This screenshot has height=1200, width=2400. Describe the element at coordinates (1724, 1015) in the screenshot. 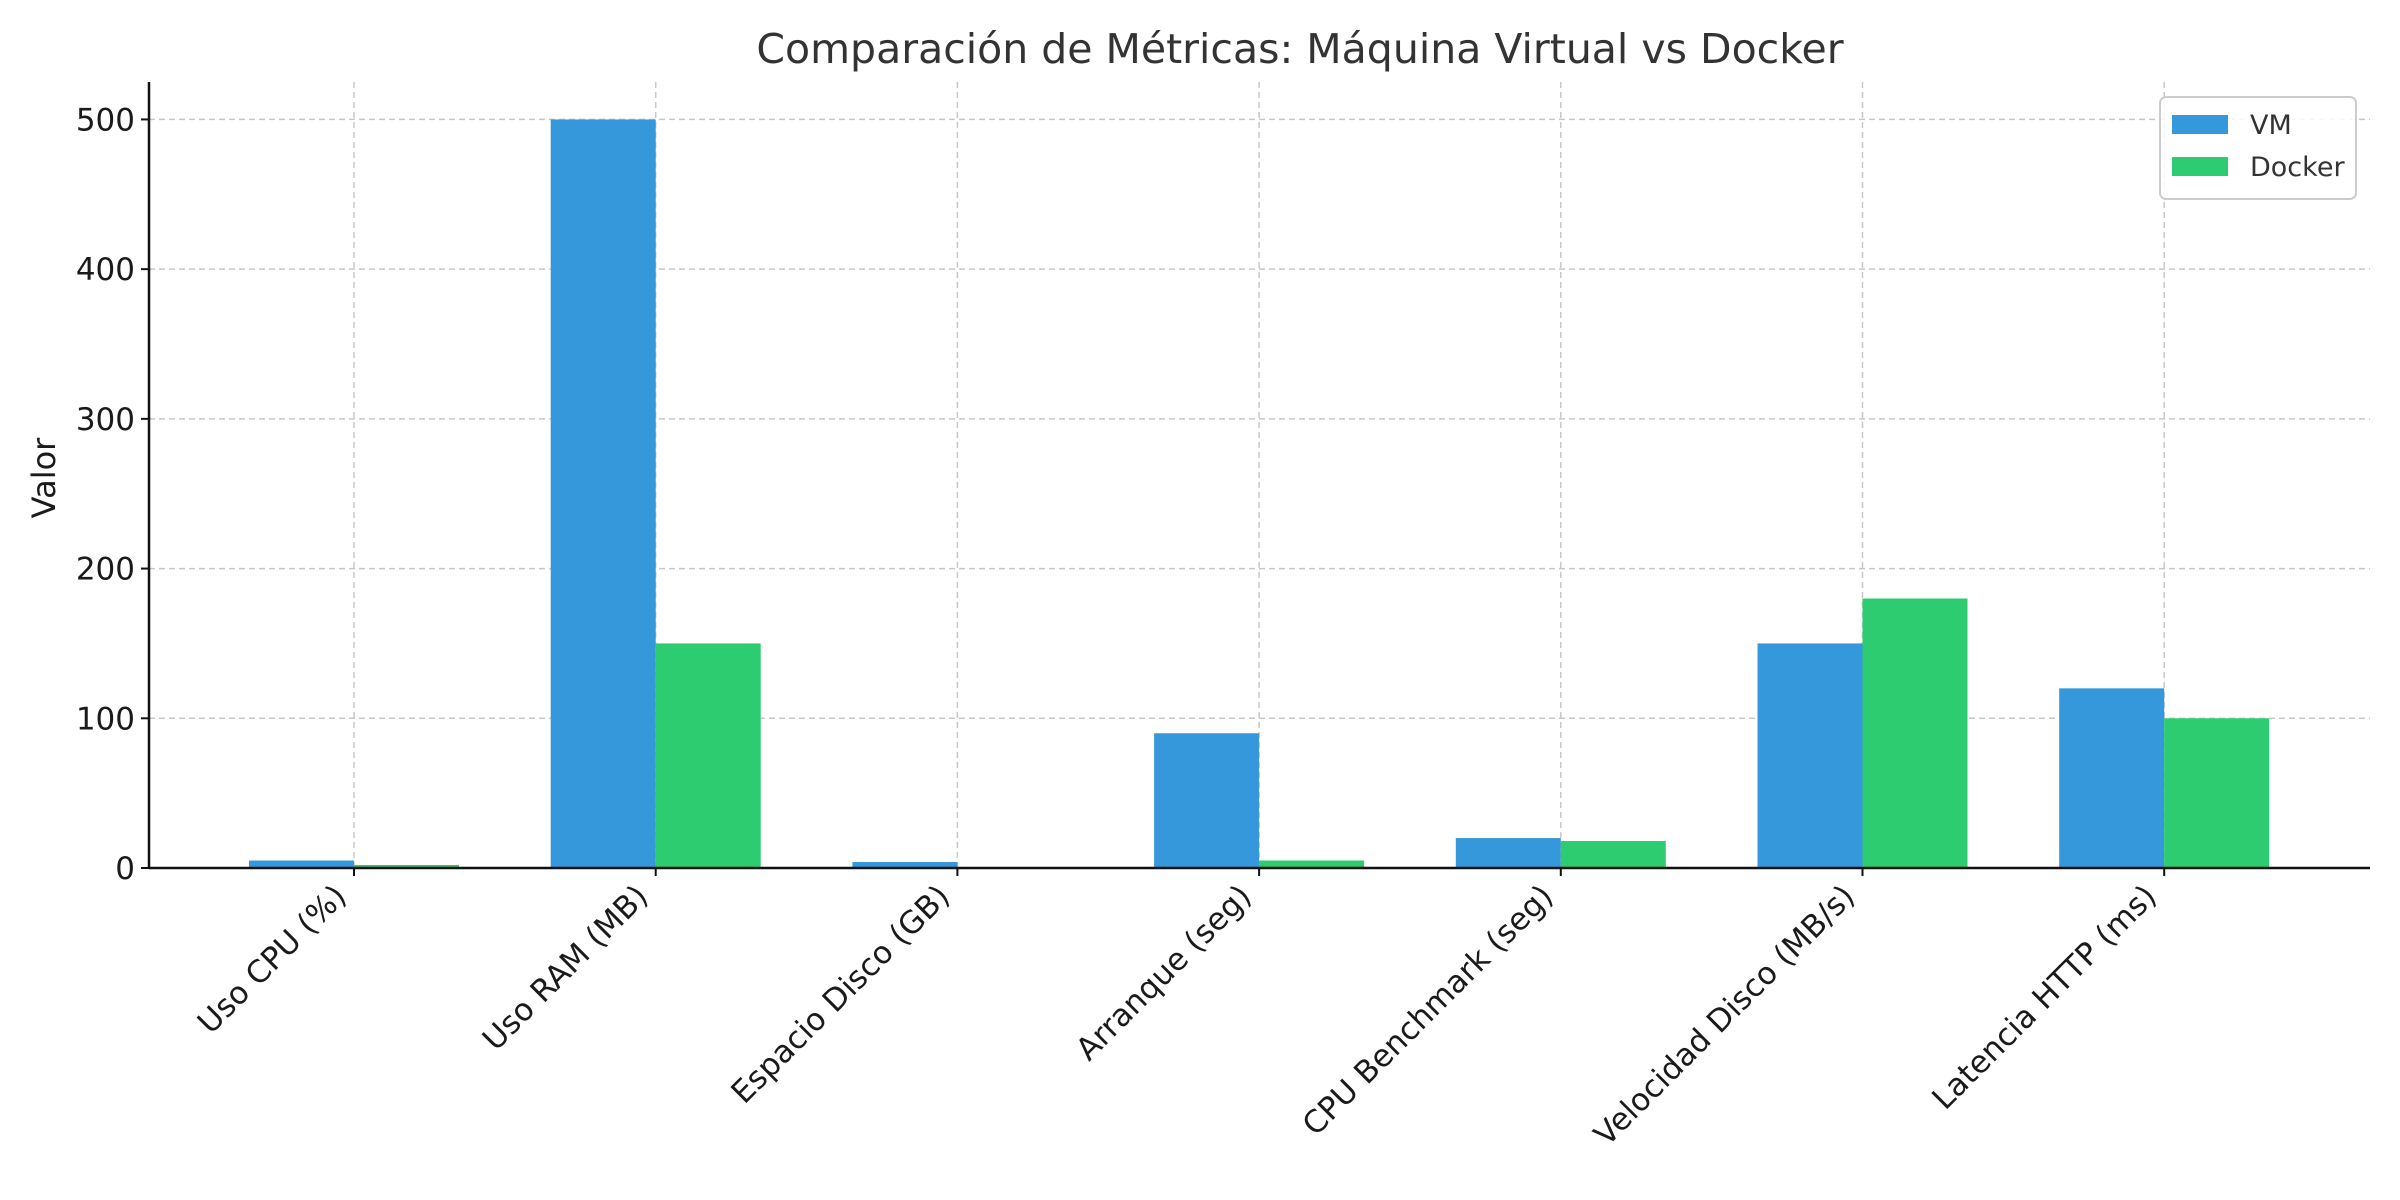

I see `x-tick-label: Velocidad Disco (MB/s)` at that location.